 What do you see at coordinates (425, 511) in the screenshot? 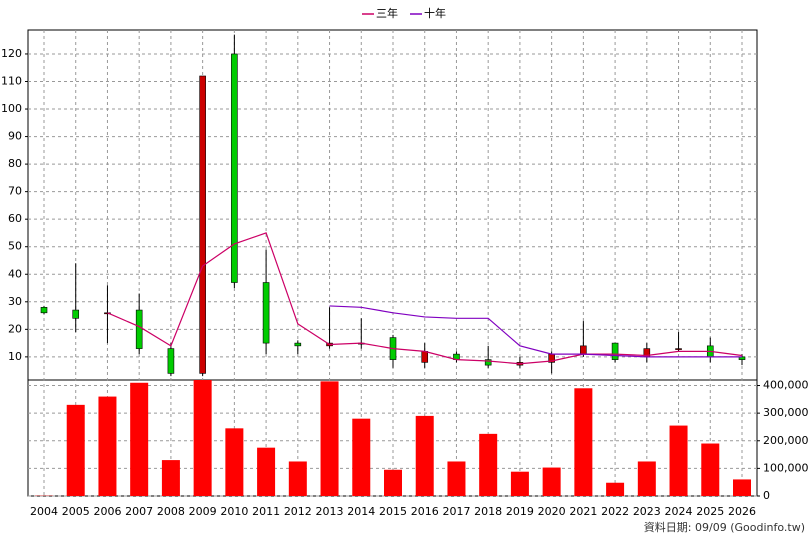
I see `x-tick-label: 2016` at bounding box center [425, 511].